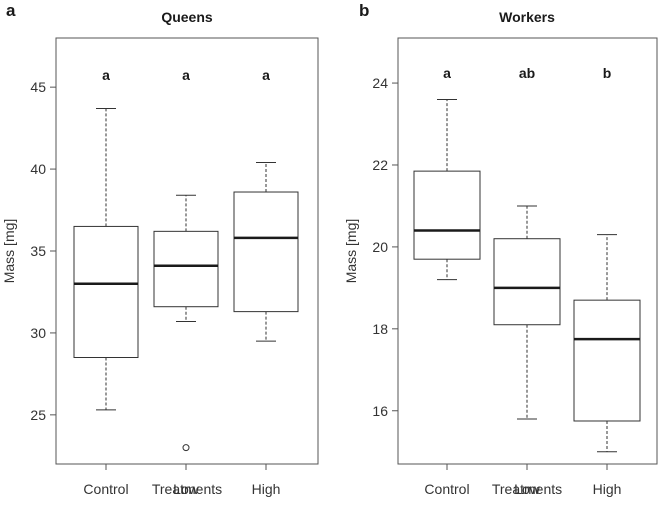 The height and width of the screenshot is (522, 659). Describe the element at coordinates (380, 165) in the screenshot. I see `y-tick-label: 22` at that location.